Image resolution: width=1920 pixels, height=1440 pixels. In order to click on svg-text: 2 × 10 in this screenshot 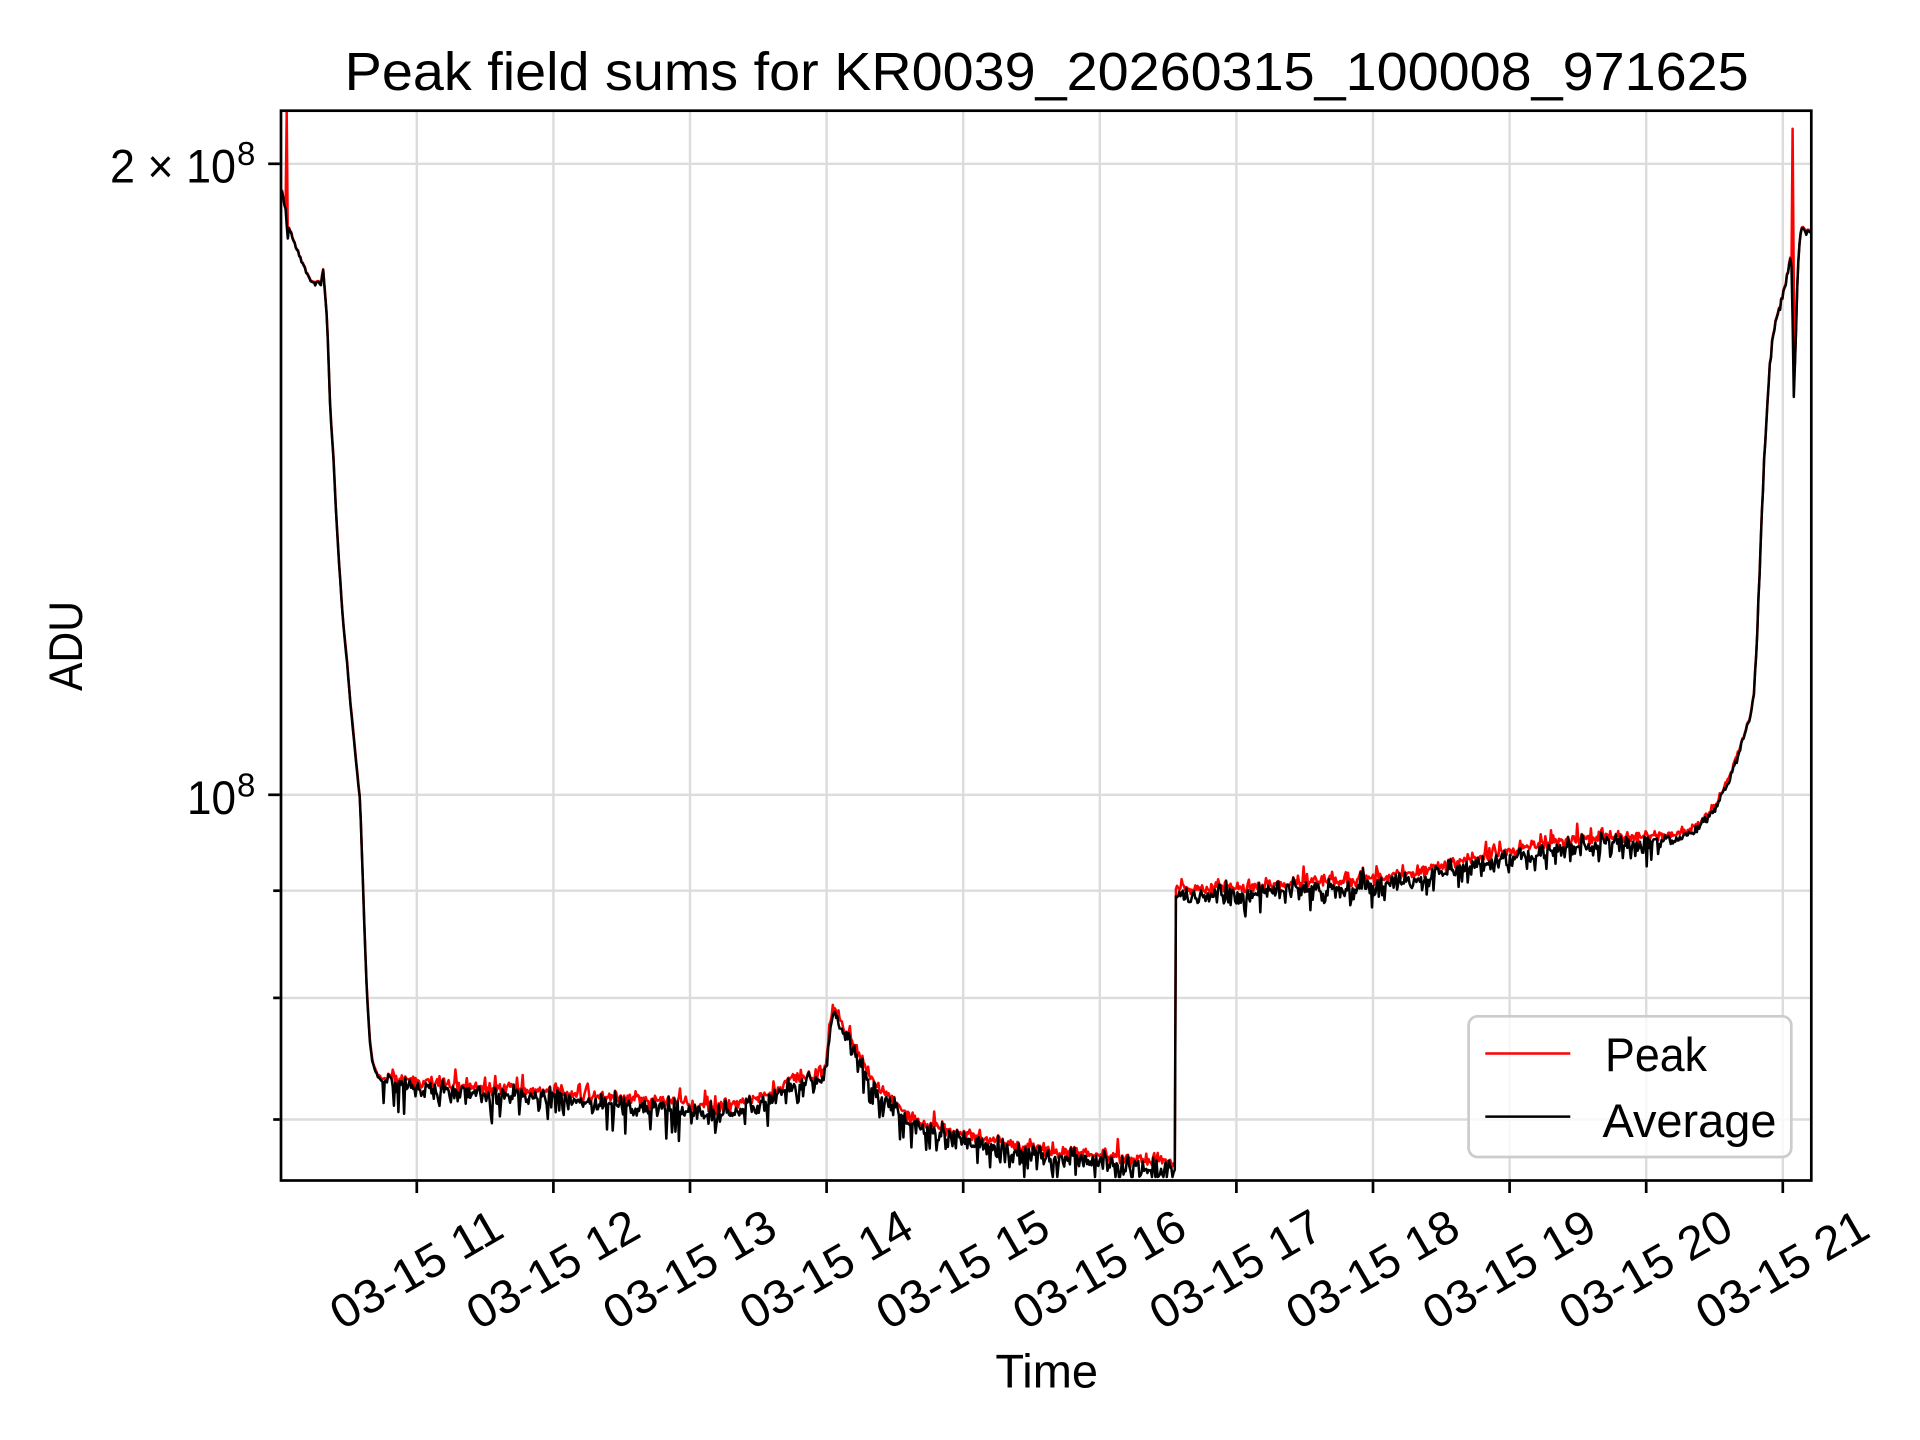, I will do `click(173, 165)`.